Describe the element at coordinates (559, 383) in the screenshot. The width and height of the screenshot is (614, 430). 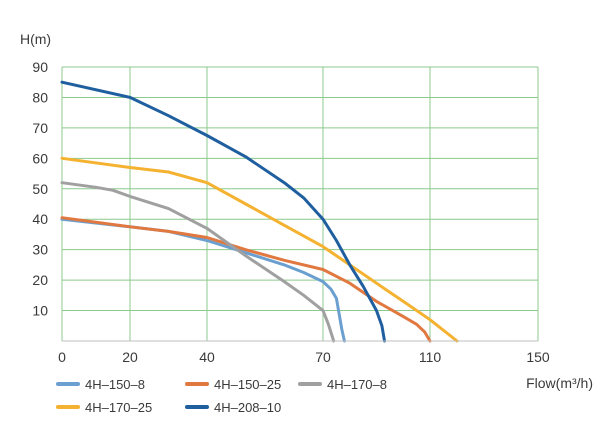
I see `x-axis-title: Flow(m³/h)` at that location.